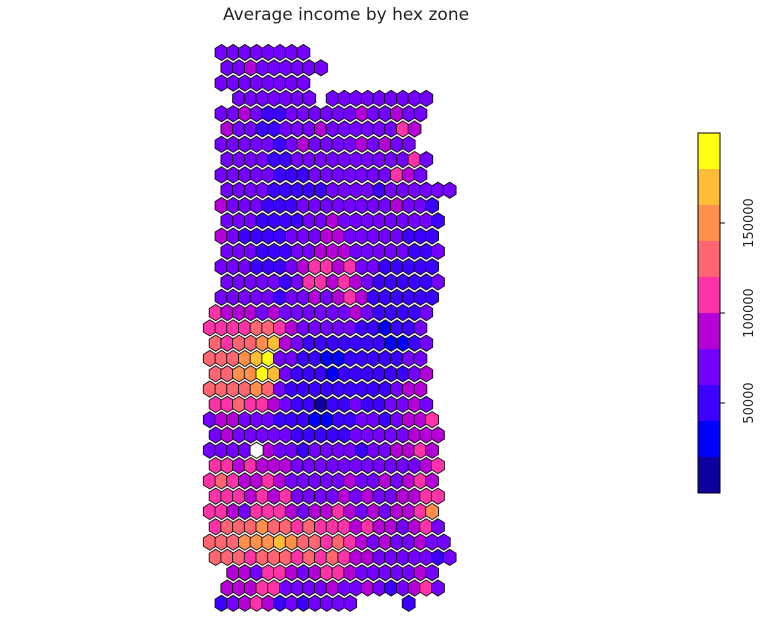 The height and width of the screenshot is (624, 761). What do you see at coordinates (709, 403) in the screenshot?
I see `legend-swatch` at bounding box center [709, 403].